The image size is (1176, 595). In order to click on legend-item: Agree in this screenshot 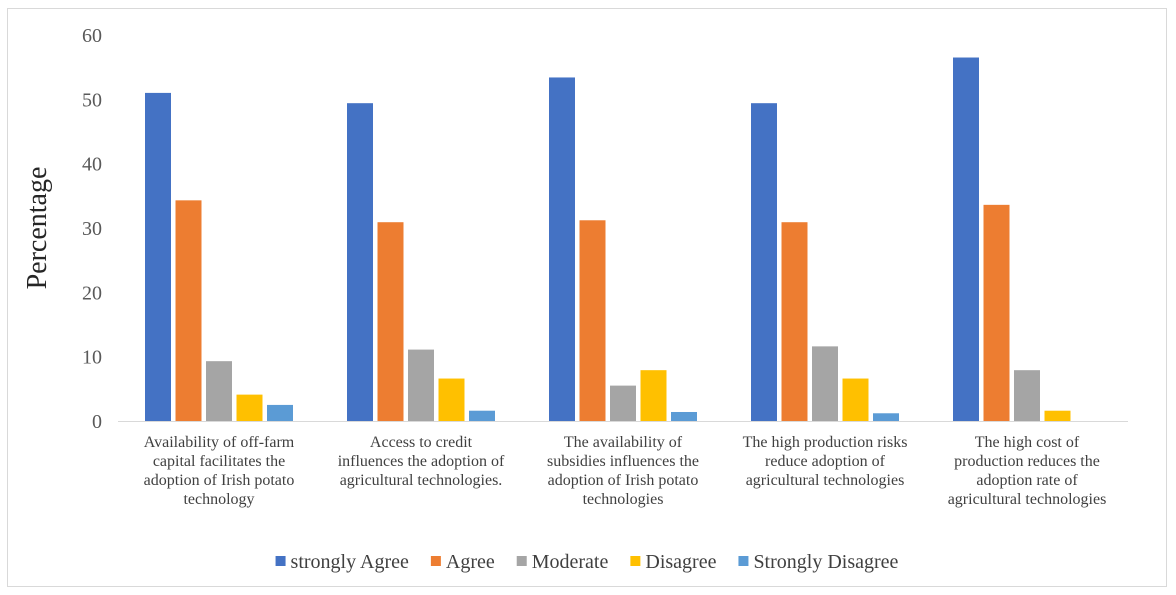, I will do `click(462, 562)`.